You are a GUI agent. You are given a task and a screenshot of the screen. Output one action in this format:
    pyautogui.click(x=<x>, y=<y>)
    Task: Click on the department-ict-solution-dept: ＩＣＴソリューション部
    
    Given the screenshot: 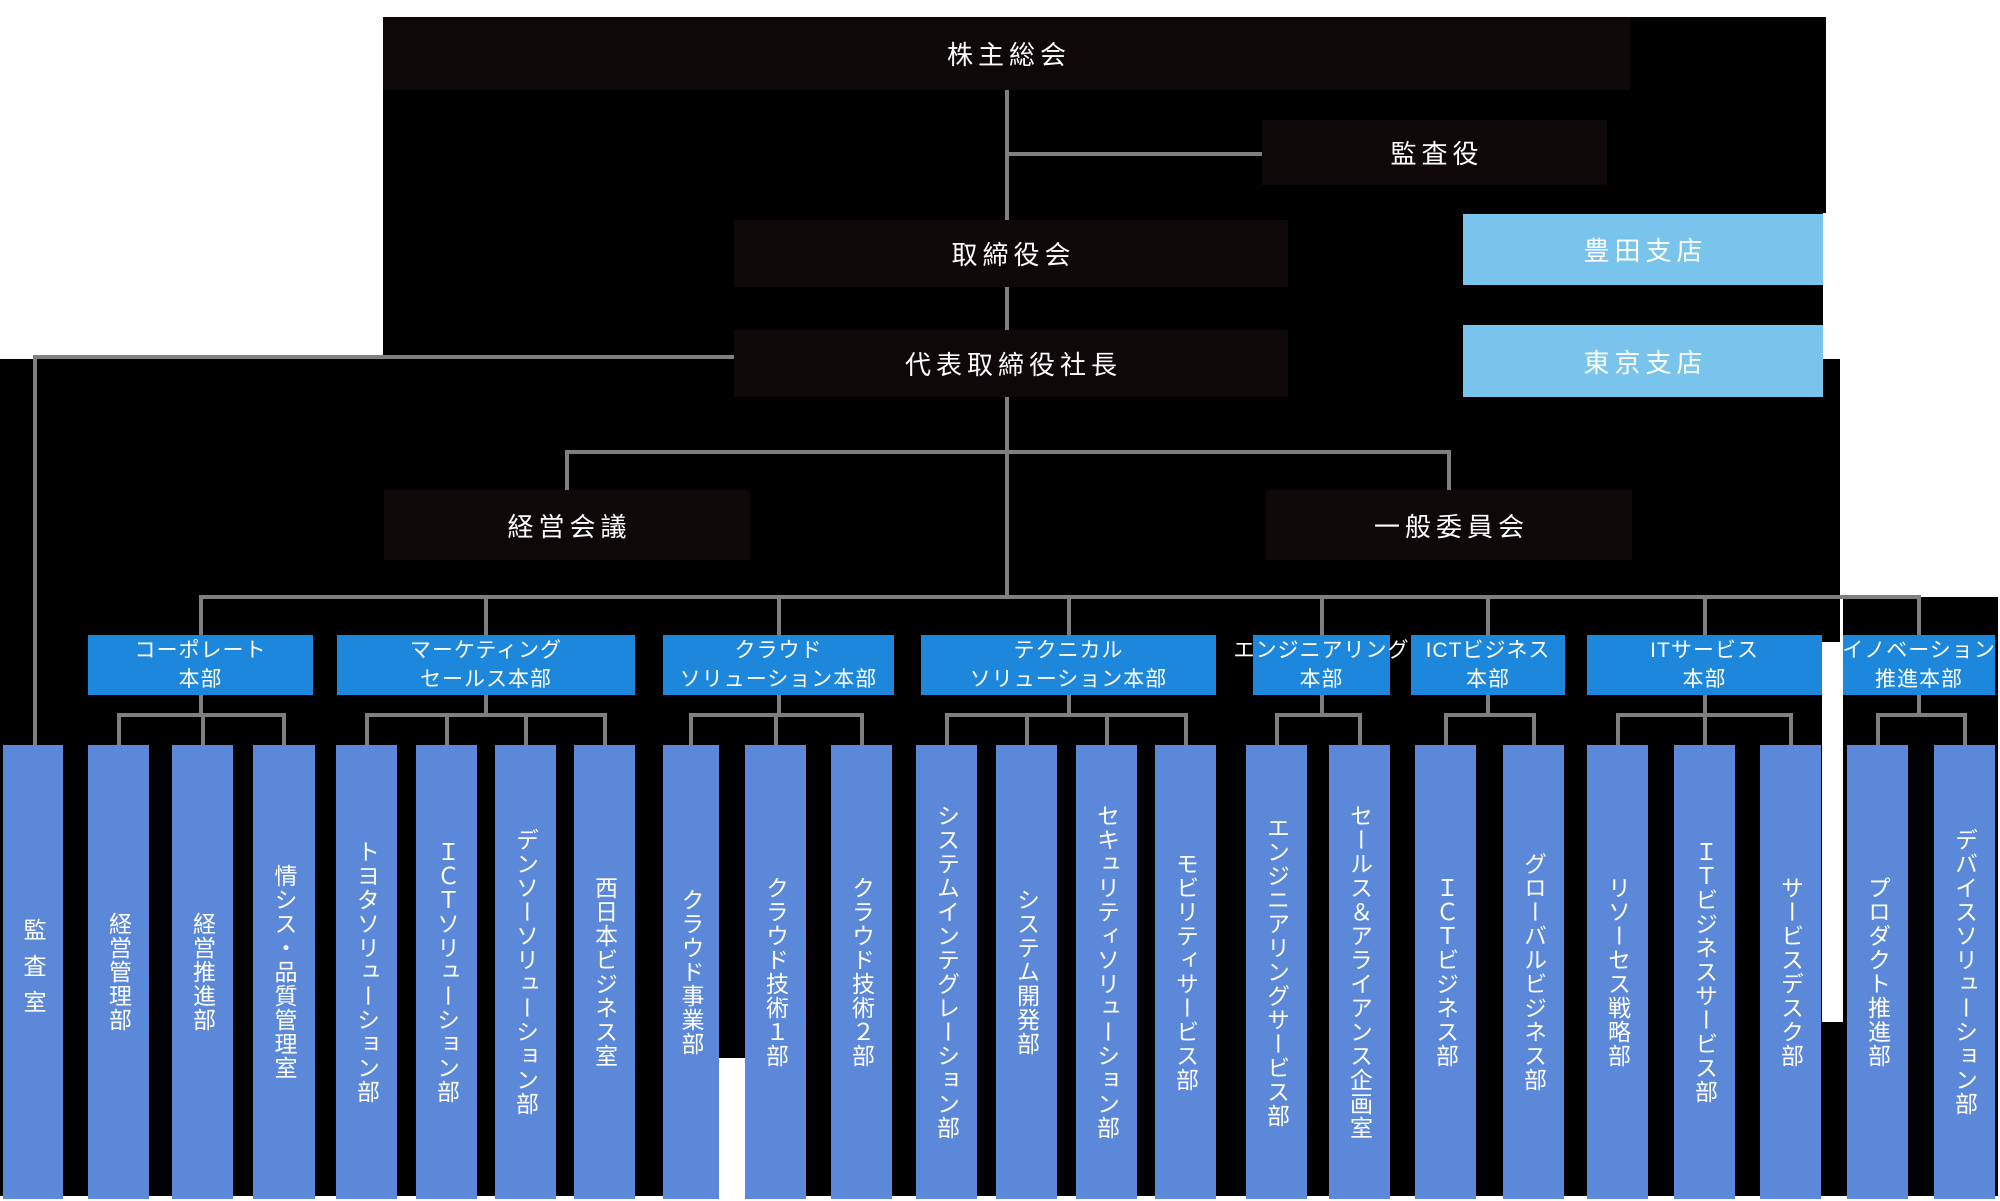 What is the action you would take?
    pyautogui.click(x=446, y=972)
    